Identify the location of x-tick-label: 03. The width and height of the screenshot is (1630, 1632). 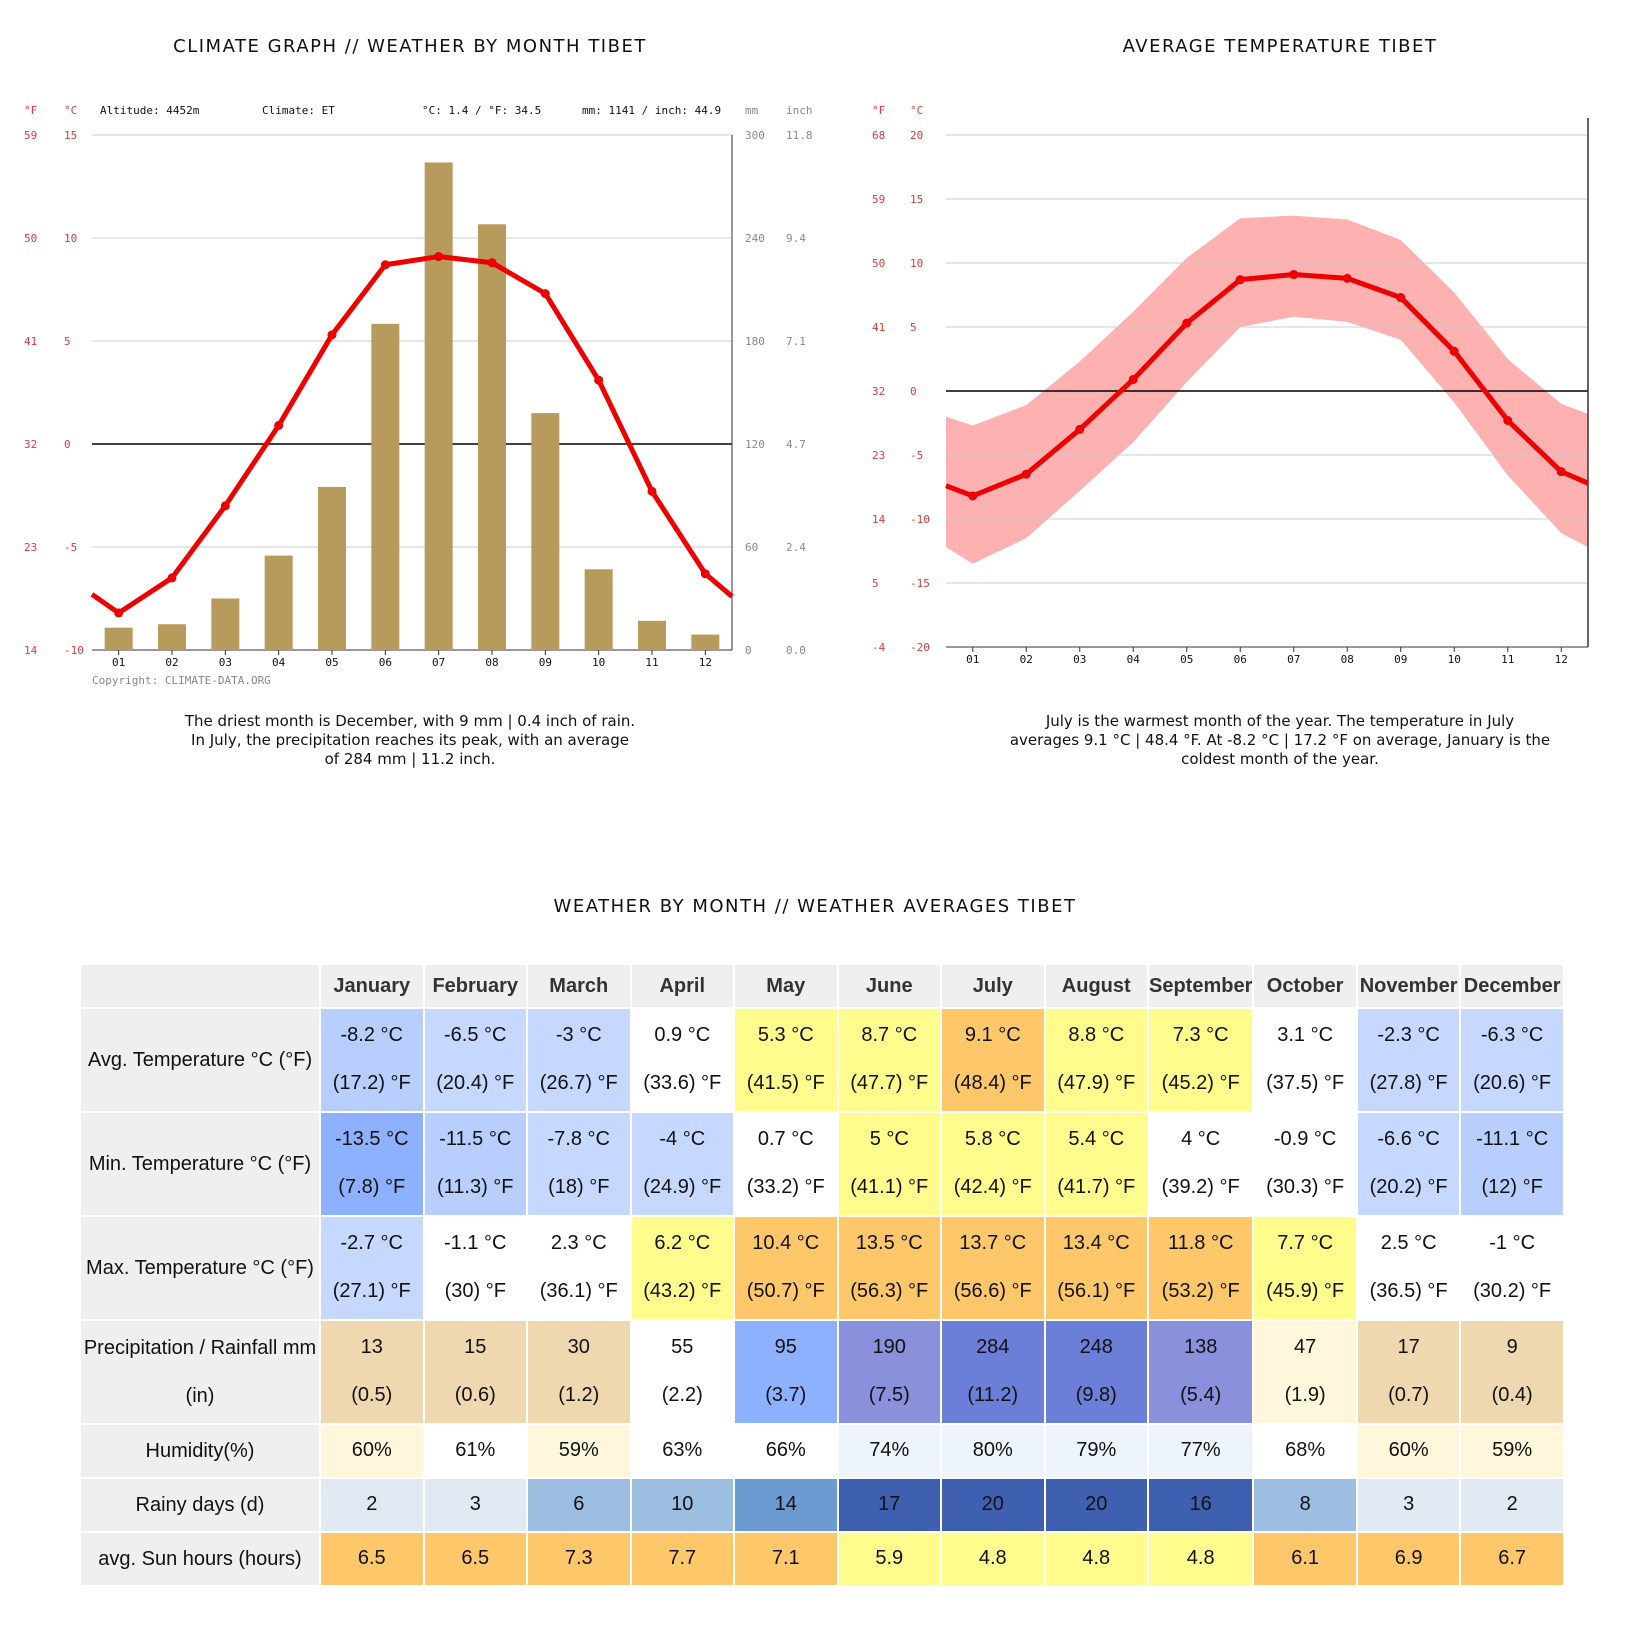
(225, 662).